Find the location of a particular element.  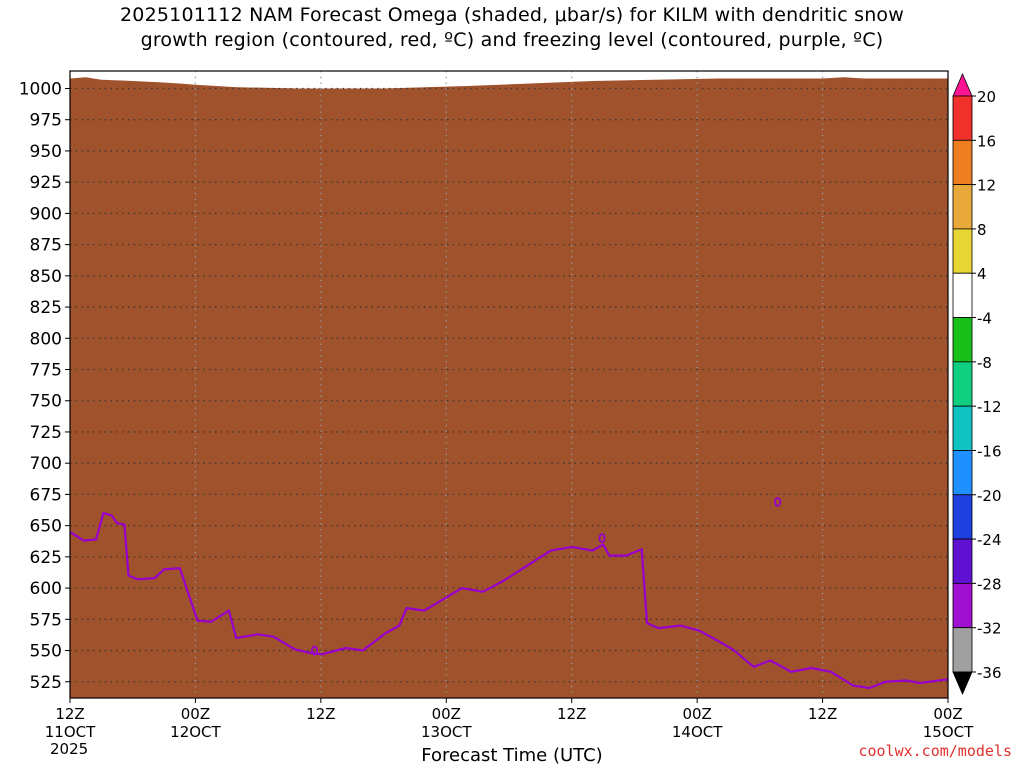

y-tick-label: 650 is located at coordinates (46, 527).